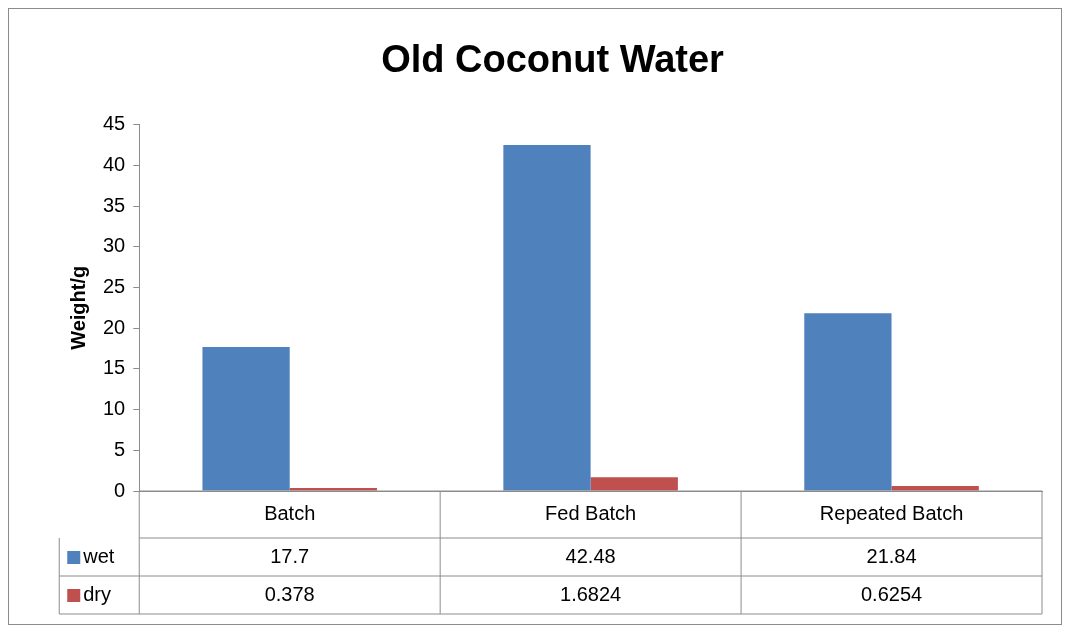  I want to click on data-label: 42.48, so click(590, 555).